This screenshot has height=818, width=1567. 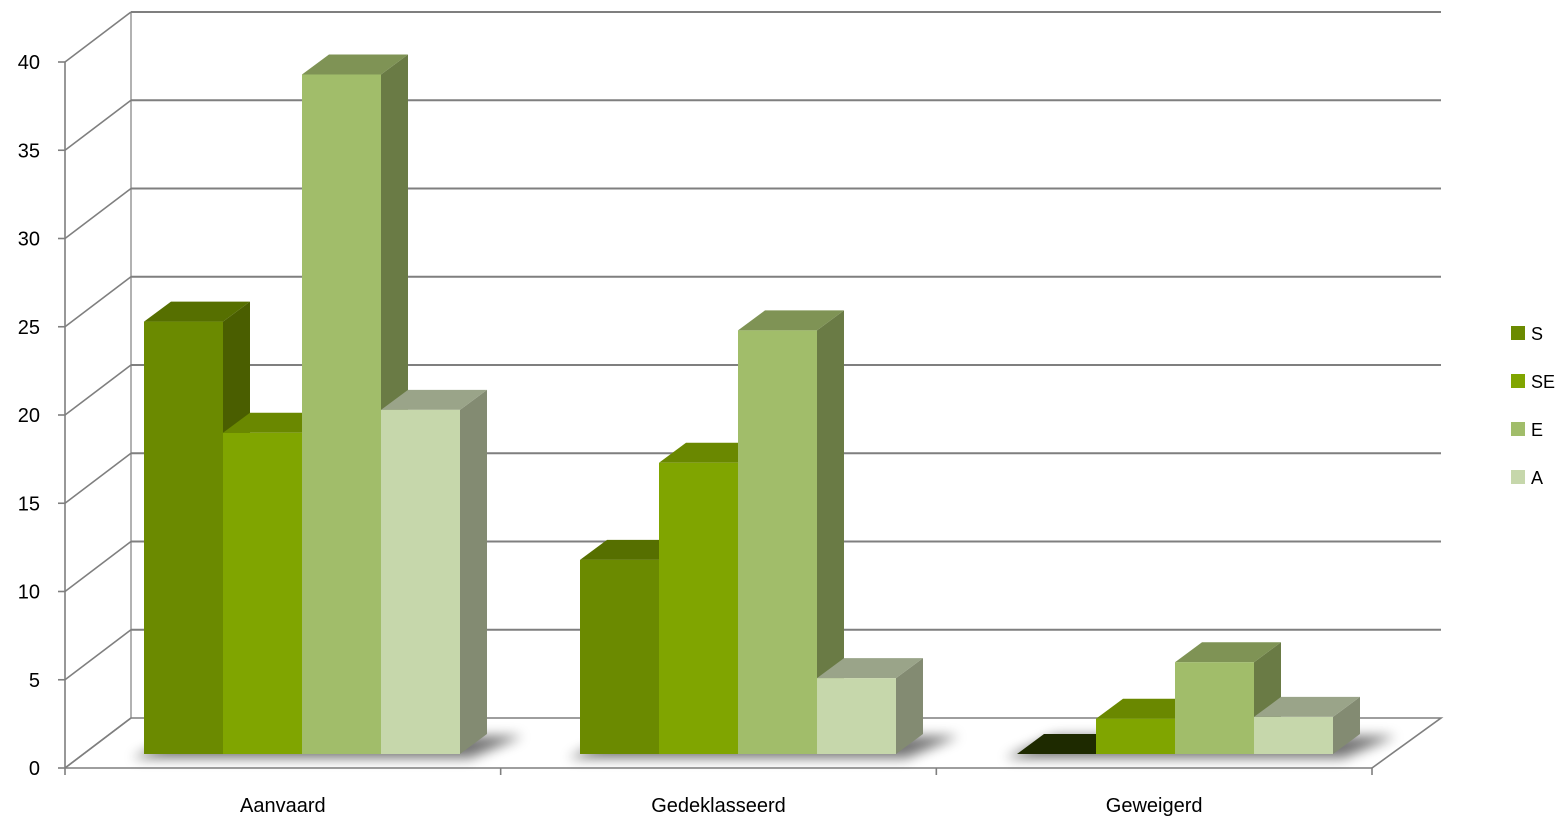 I want to click on y-tick-label: 5, so click(x=34, y=681).